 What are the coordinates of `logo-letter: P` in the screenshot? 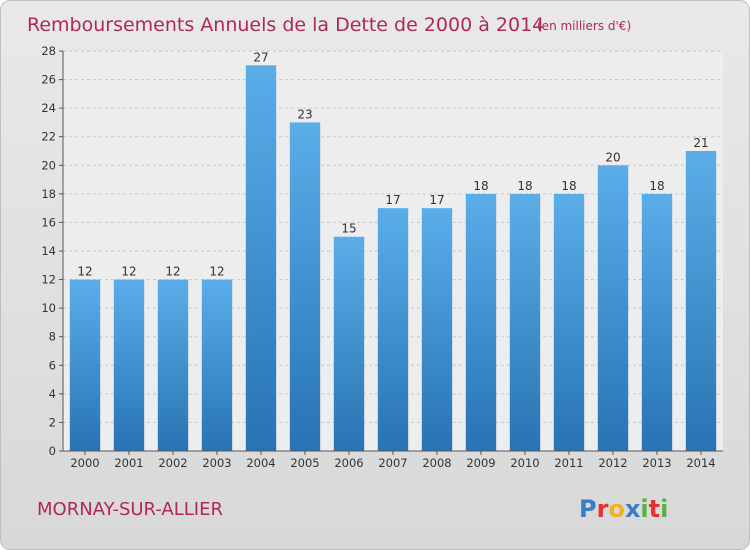 It's located at (588, 509).